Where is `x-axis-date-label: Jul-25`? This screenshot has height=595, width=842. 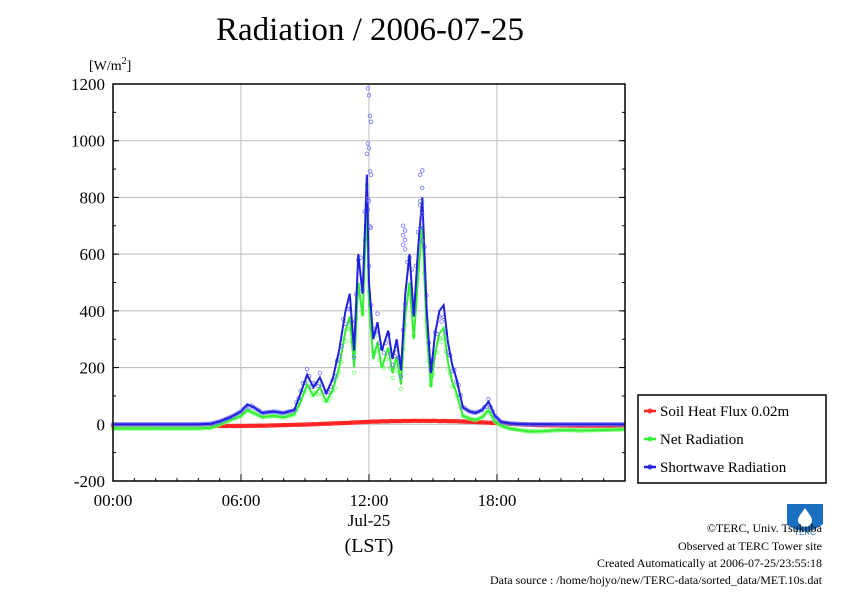 x-axis-date-label: Jul-25 is located at coordinates (369, 520).